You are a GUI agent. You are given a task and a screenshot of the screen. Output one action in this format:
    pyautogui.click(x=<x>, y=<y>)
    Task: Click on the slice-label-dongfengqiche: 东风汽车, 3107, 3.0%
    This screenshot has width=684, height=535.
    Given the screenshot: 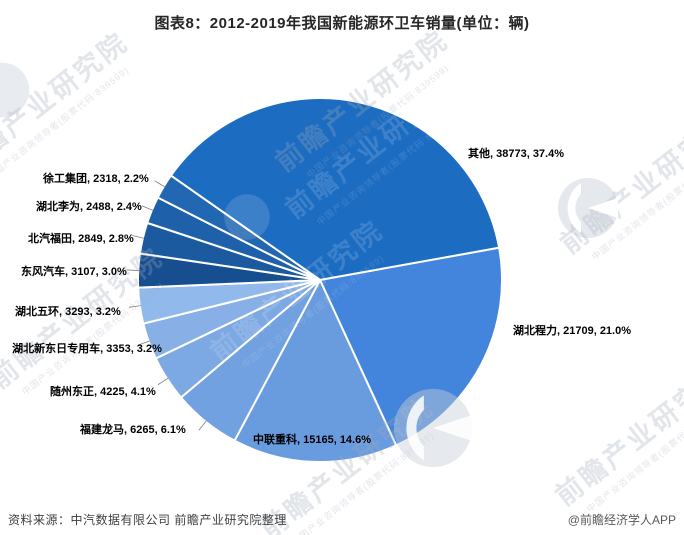 What is the action you would take?
    pyautogui.click(x=74, y=272)
    